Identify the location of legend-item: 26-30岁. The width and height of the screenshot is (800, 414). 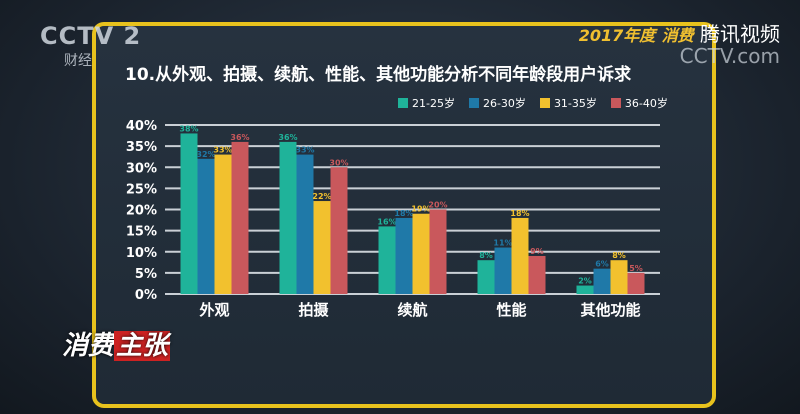
(497, 103).